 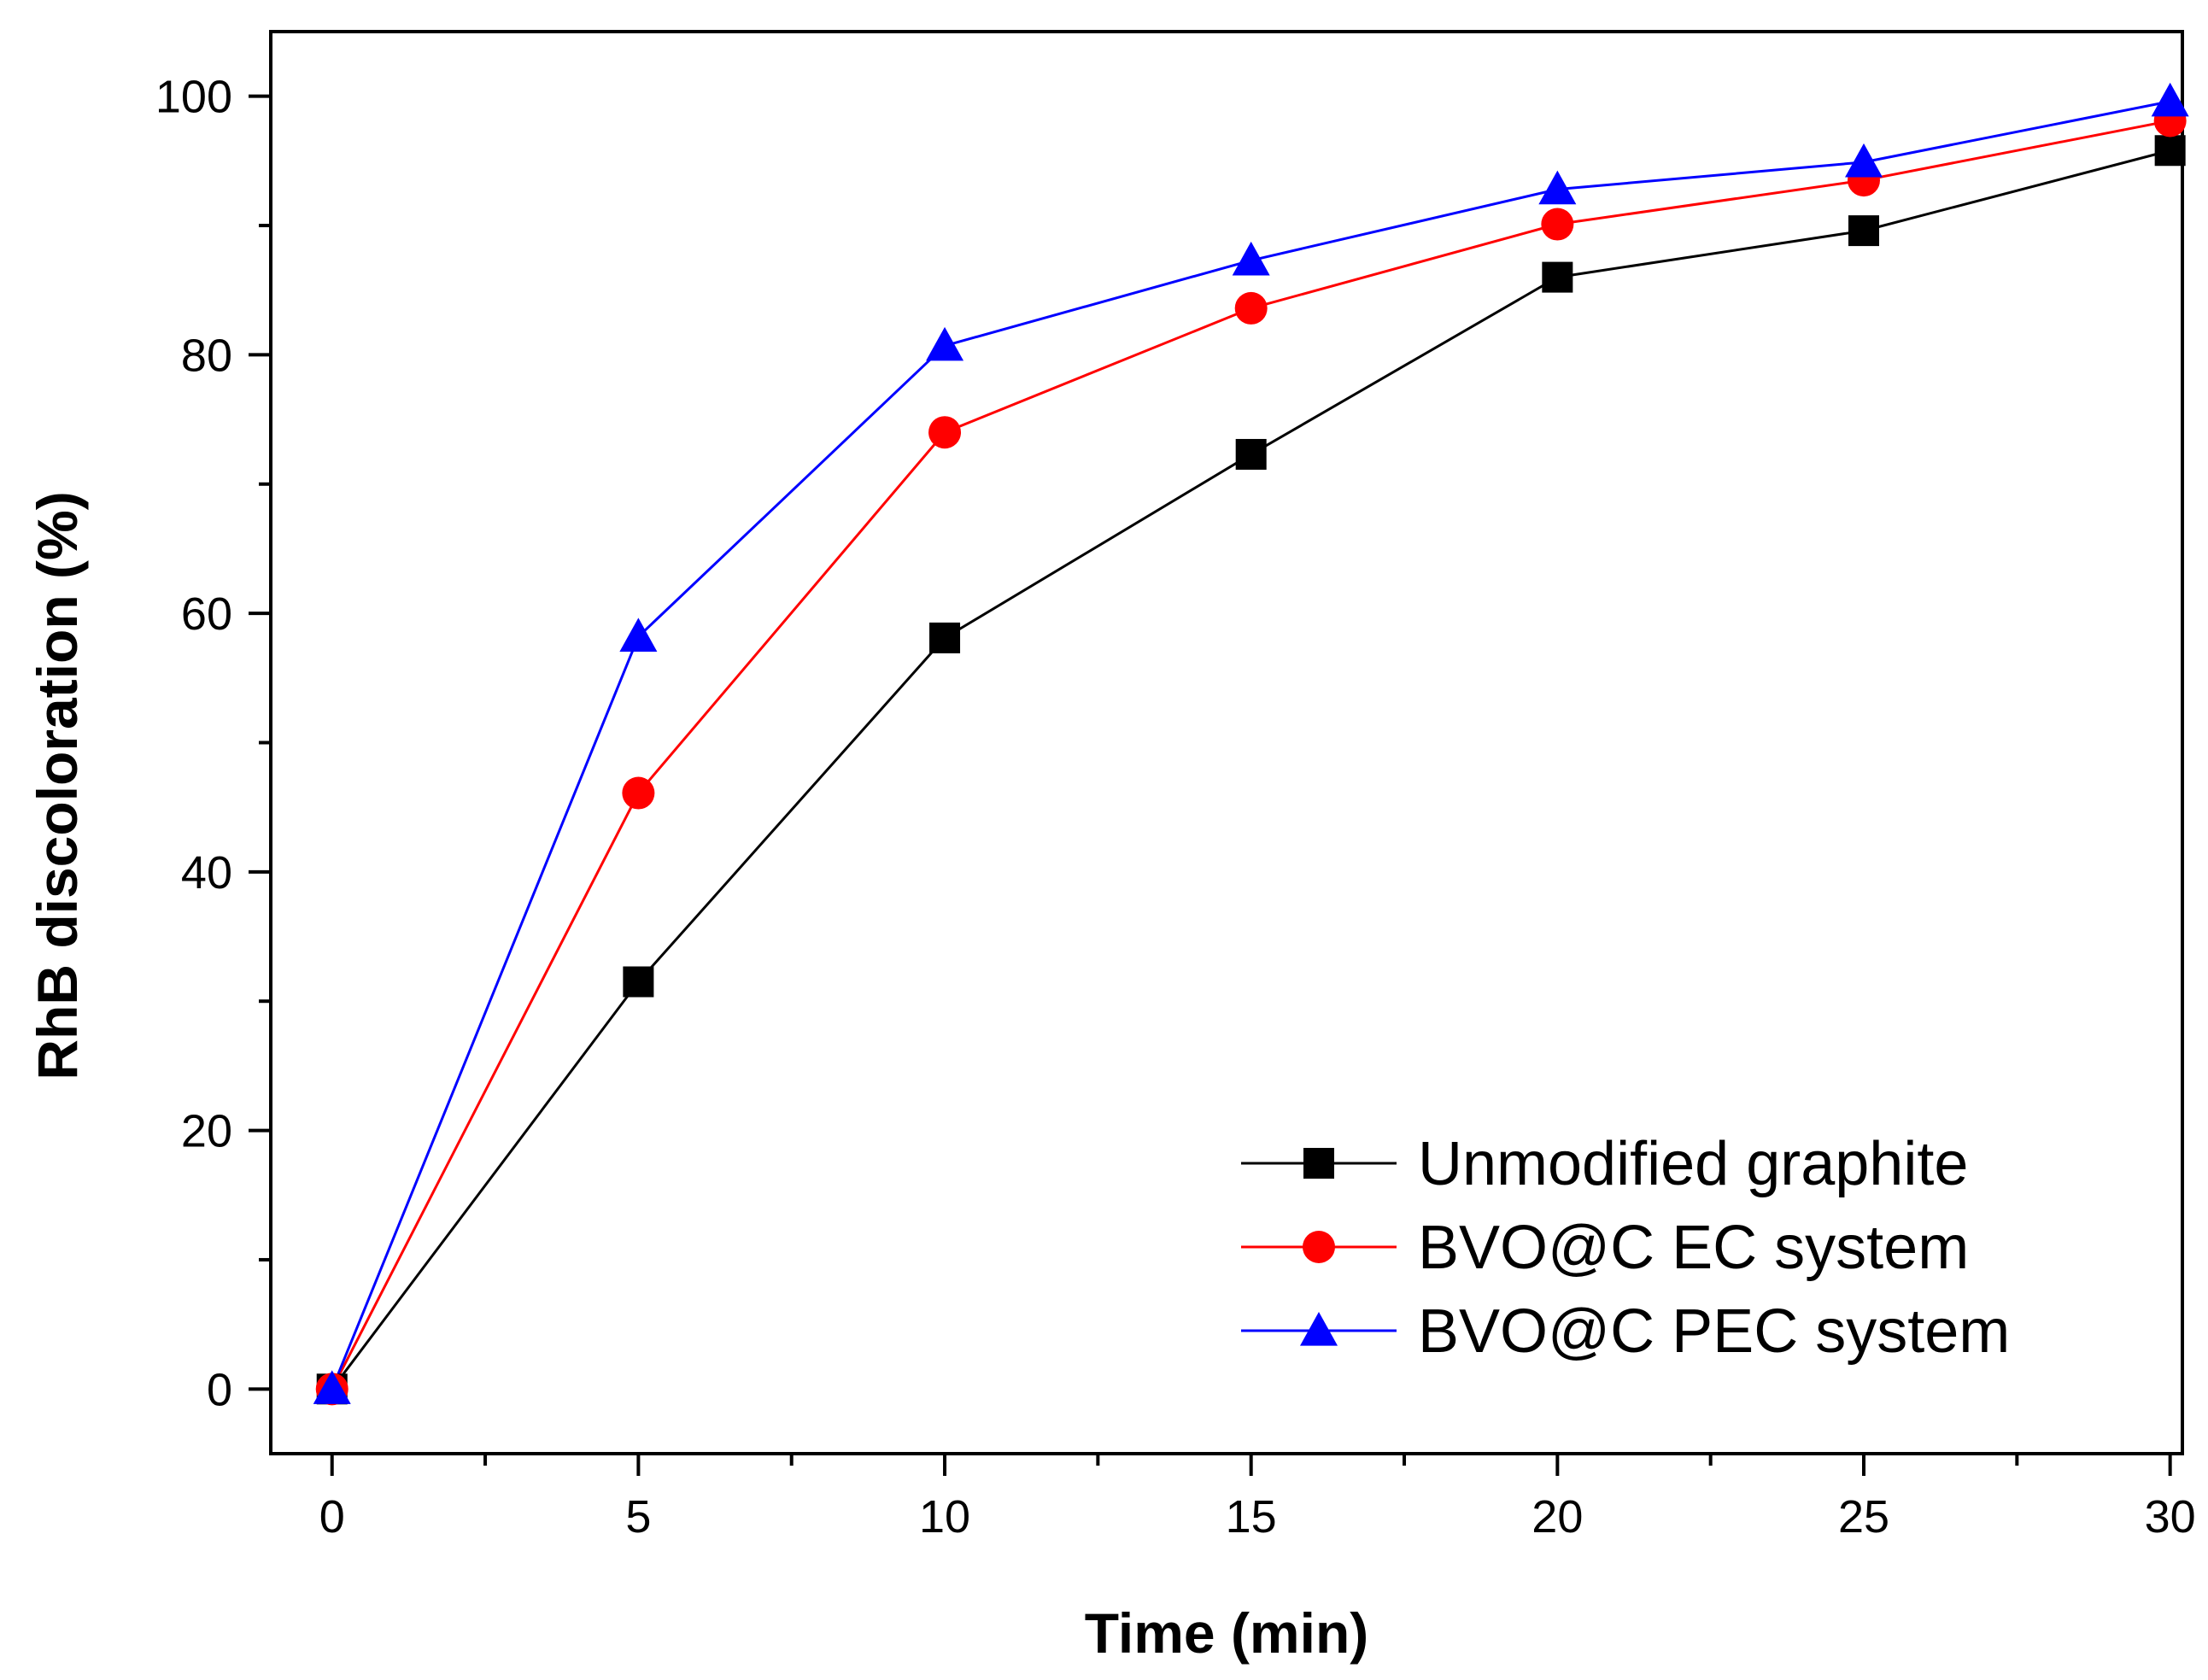 I want to click on legend-label-2: BVO@C PEC system, so click(x=1714, y=1331).